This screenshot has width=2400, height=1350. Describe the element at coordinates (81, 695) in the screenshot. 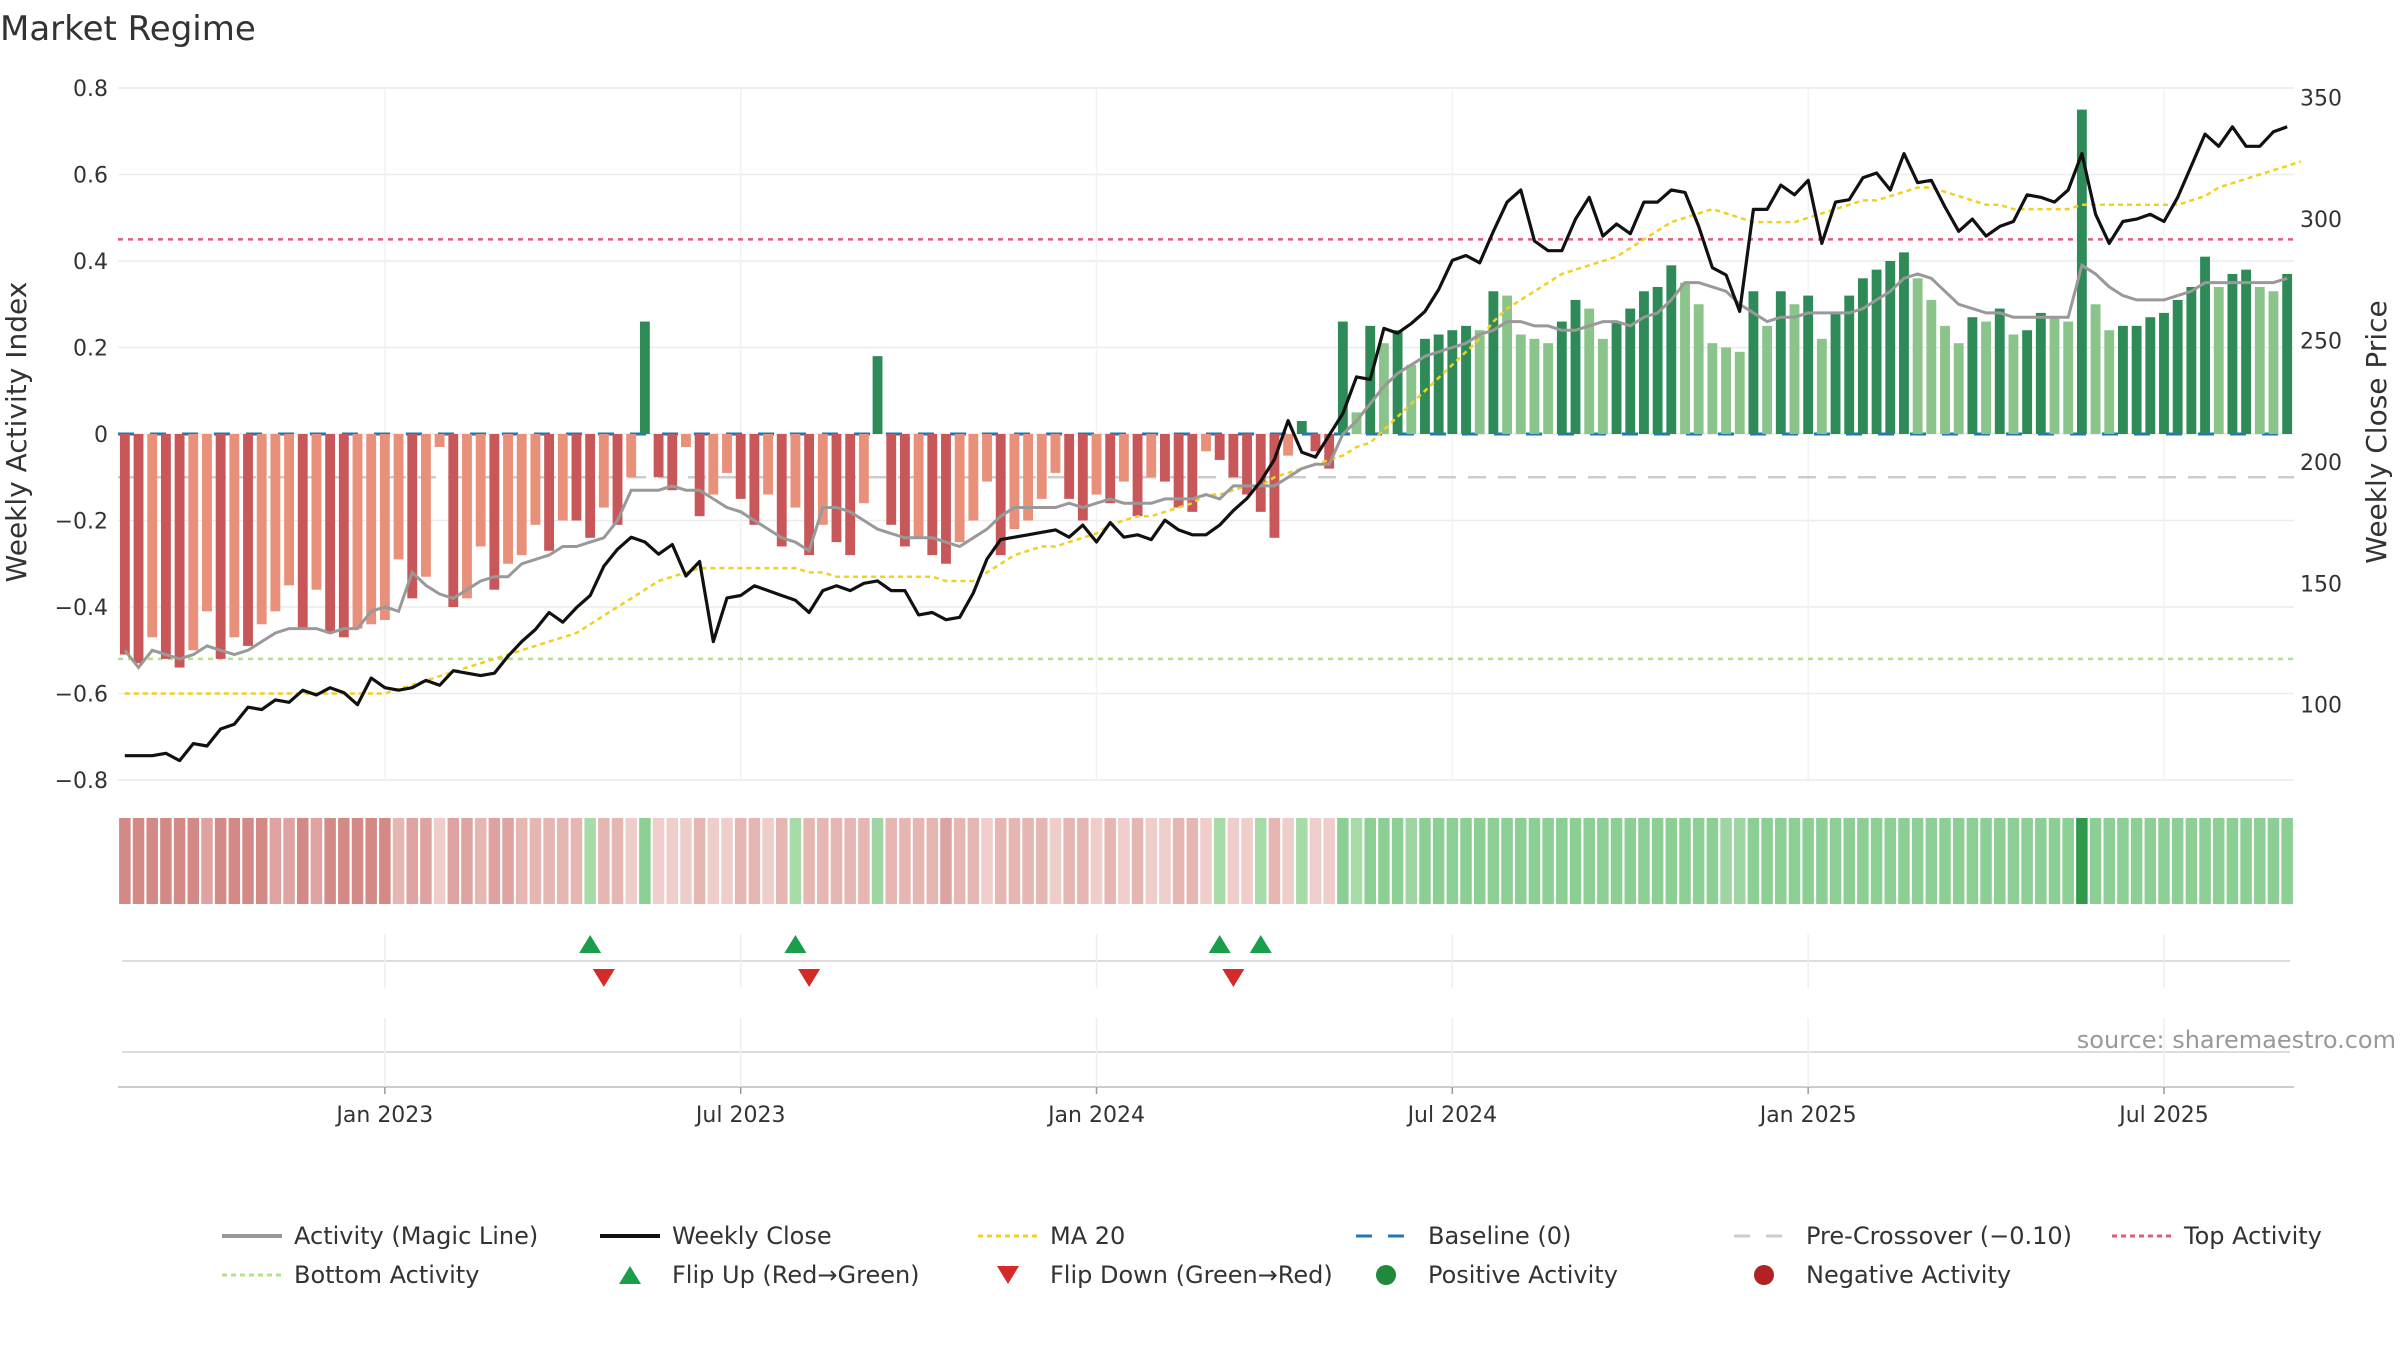

I see `left-tick-label: −0.6` at that location.